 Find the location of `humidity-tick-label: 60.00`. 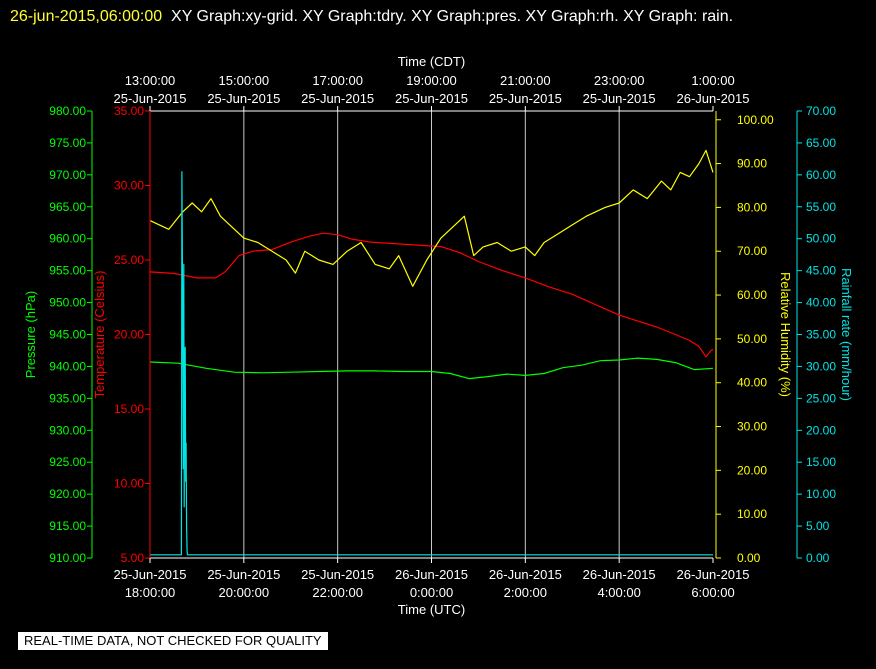

humidity-tick-label: 60.00 is located at coordinates (752, 295).